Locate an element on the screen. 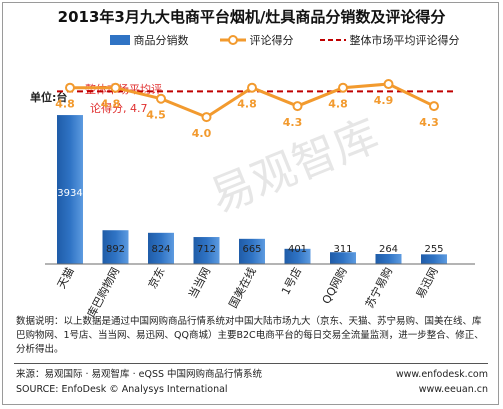 The width and height of the screenshot is (503, 409). category-label-4: 国美在线 is located at coordinates (242, 287).